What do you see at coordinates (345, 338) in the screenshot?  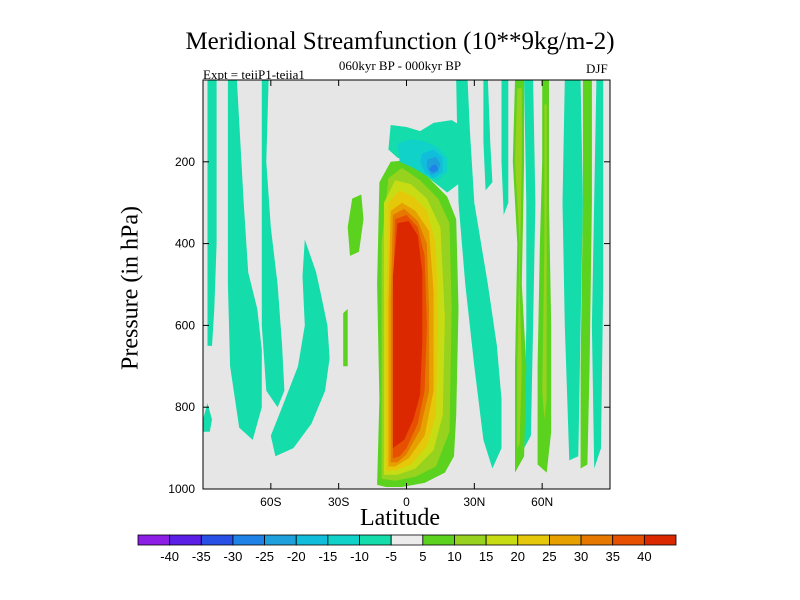 I see `contour-region-positive-sh-thin` at bounding box center [345, 338].